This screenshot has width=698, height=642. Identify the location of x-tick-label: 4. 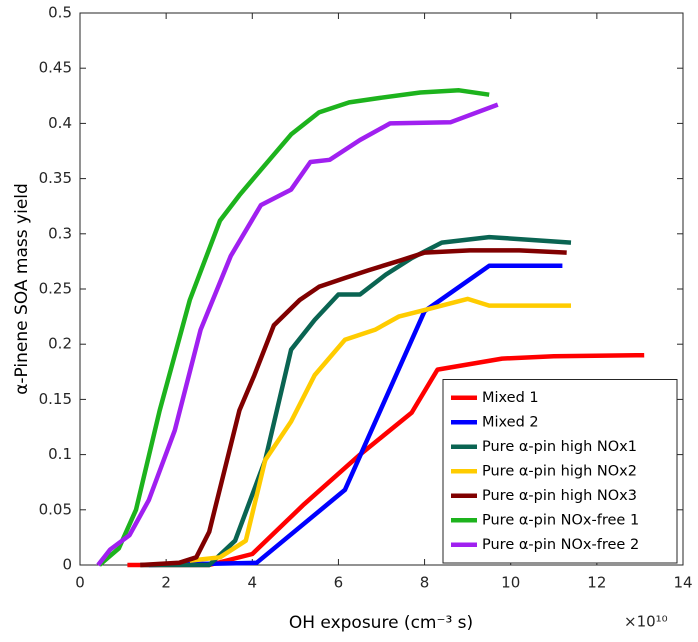
(253, 583).